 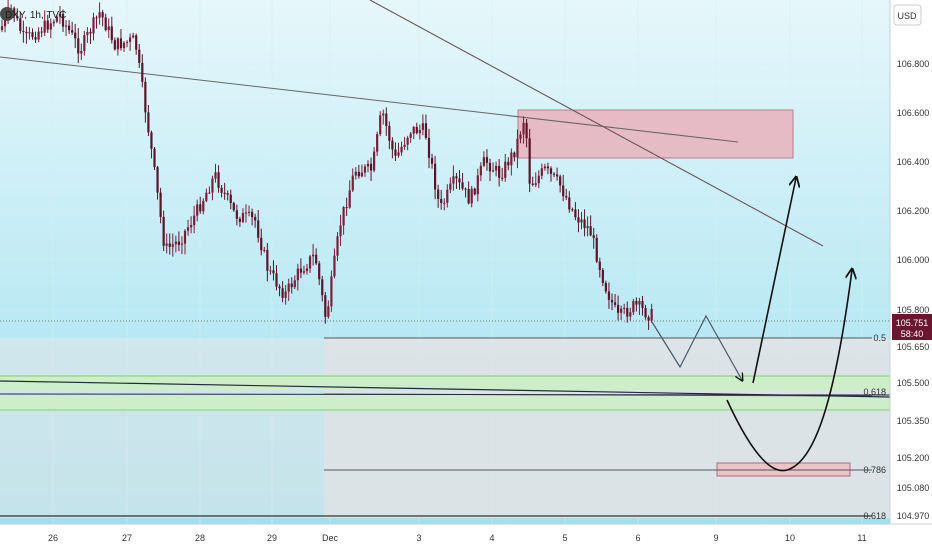 What do you see at coordinates (272, 538) in the screenshot?
I see `time-tick-label: 29` at bounding box center [272, 538].